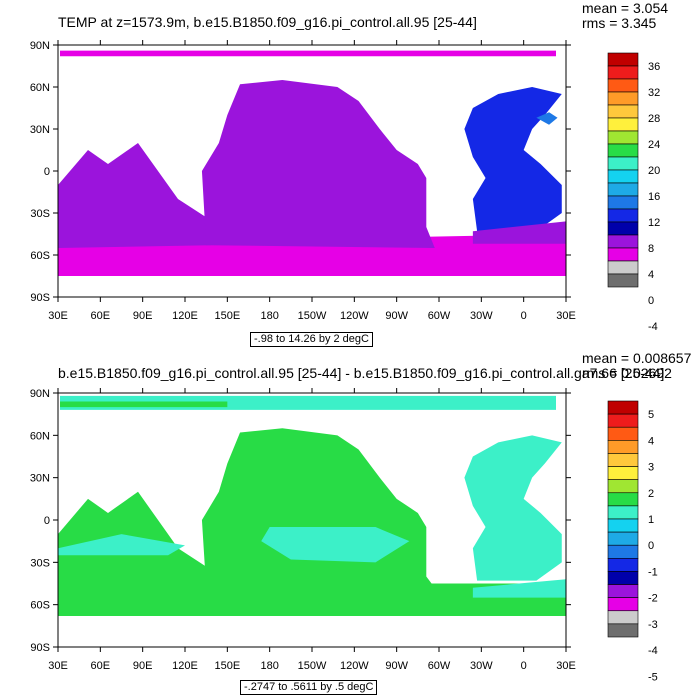  What do you see at coordinates (651, 520) in the screenshot?
I see `colorbar-label: 1` at bounding box center [651, 520].